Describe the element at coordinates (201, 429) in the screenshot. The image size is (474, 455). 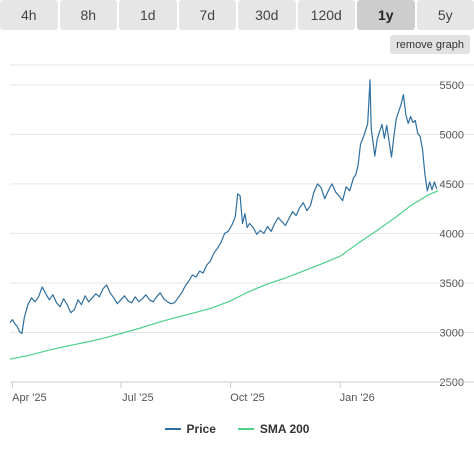
I see `legend-label-price: Price` at that location.